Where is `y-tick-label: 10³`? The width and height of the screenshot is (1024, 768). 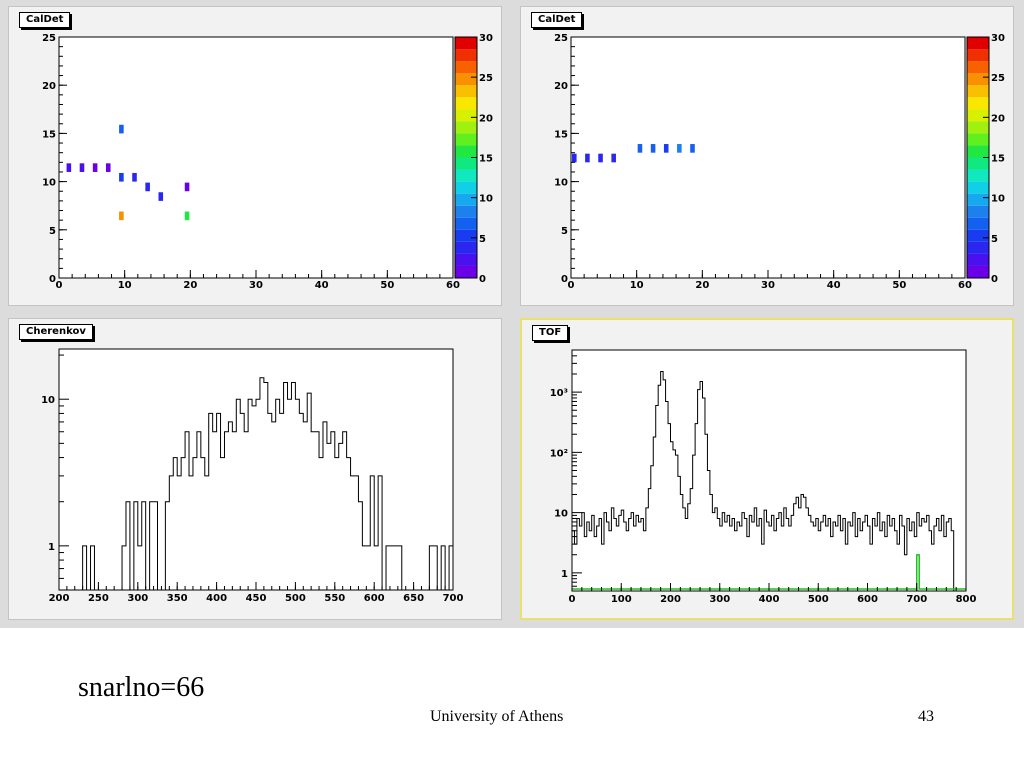
y-tick-label: 10³ is located at coordinates (559, 393).